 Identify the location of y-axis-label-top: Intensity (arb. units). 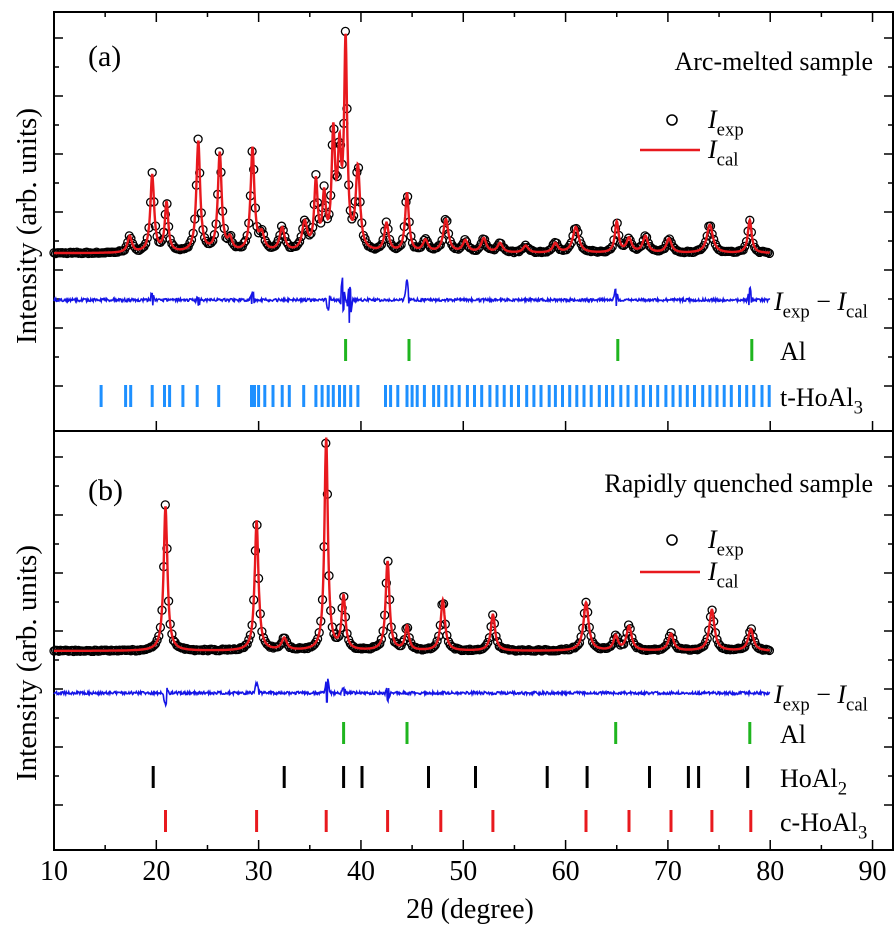
(27, 226).